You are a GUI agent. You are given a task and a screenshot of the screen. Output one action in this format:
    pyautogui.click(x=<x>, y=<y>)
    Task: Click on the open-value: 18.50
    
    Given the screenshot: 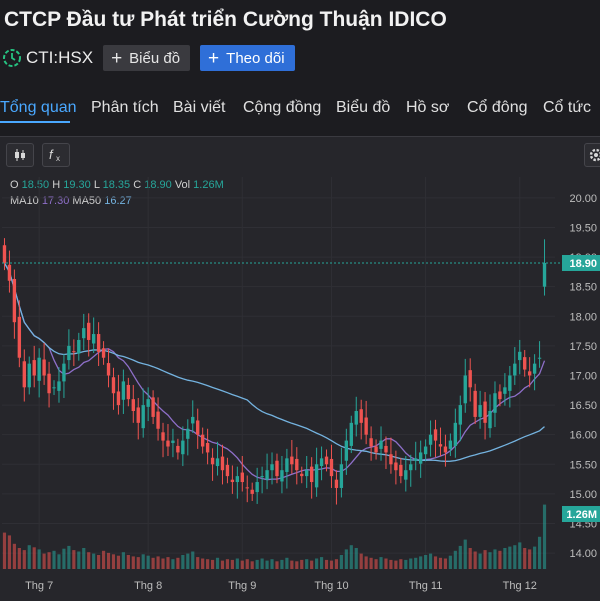 What is the action you would take?
    pyautogui.click(x=35, y=185)
    